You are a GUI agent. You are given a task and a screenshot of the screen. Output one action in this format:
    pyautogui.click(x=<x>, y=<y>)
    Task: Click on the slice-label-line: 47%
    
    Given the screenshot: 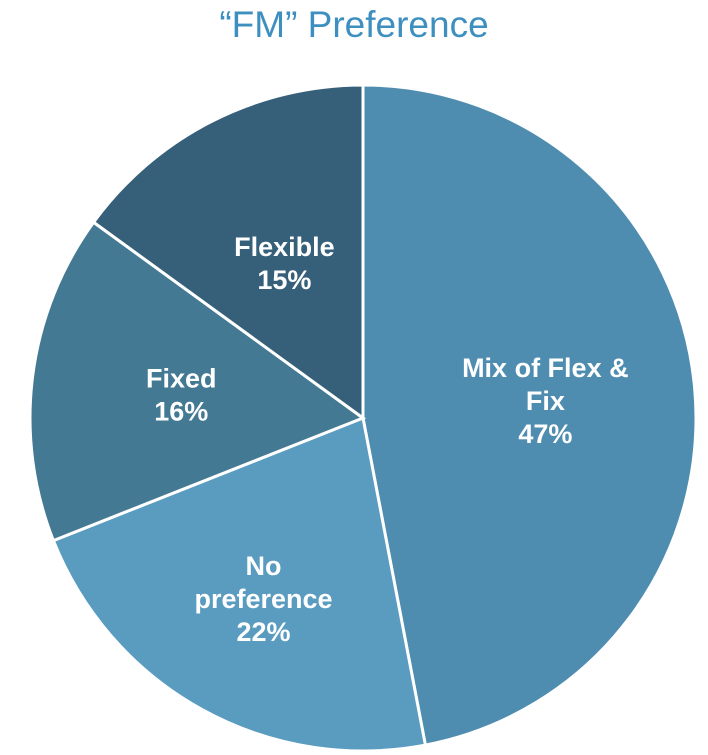 What is the action you would take?
    pyautogui.click(x=545, y=434)
    